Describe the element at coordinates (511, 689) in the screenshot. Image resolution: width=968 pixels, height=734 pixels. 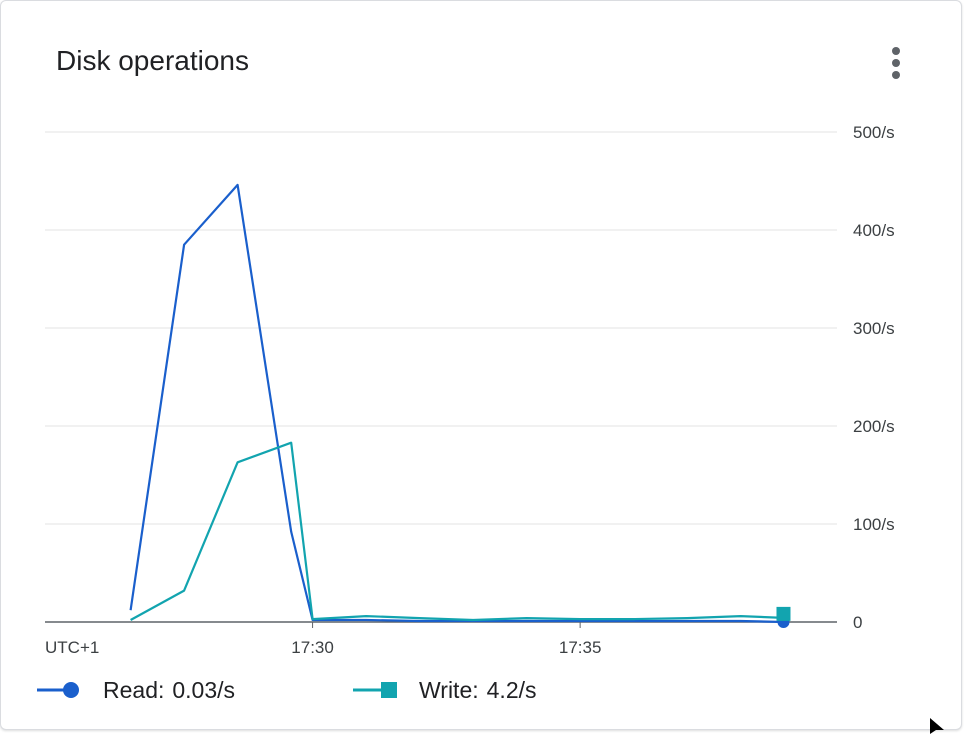
I see `legend-value-write: 4.2/s` at that location.